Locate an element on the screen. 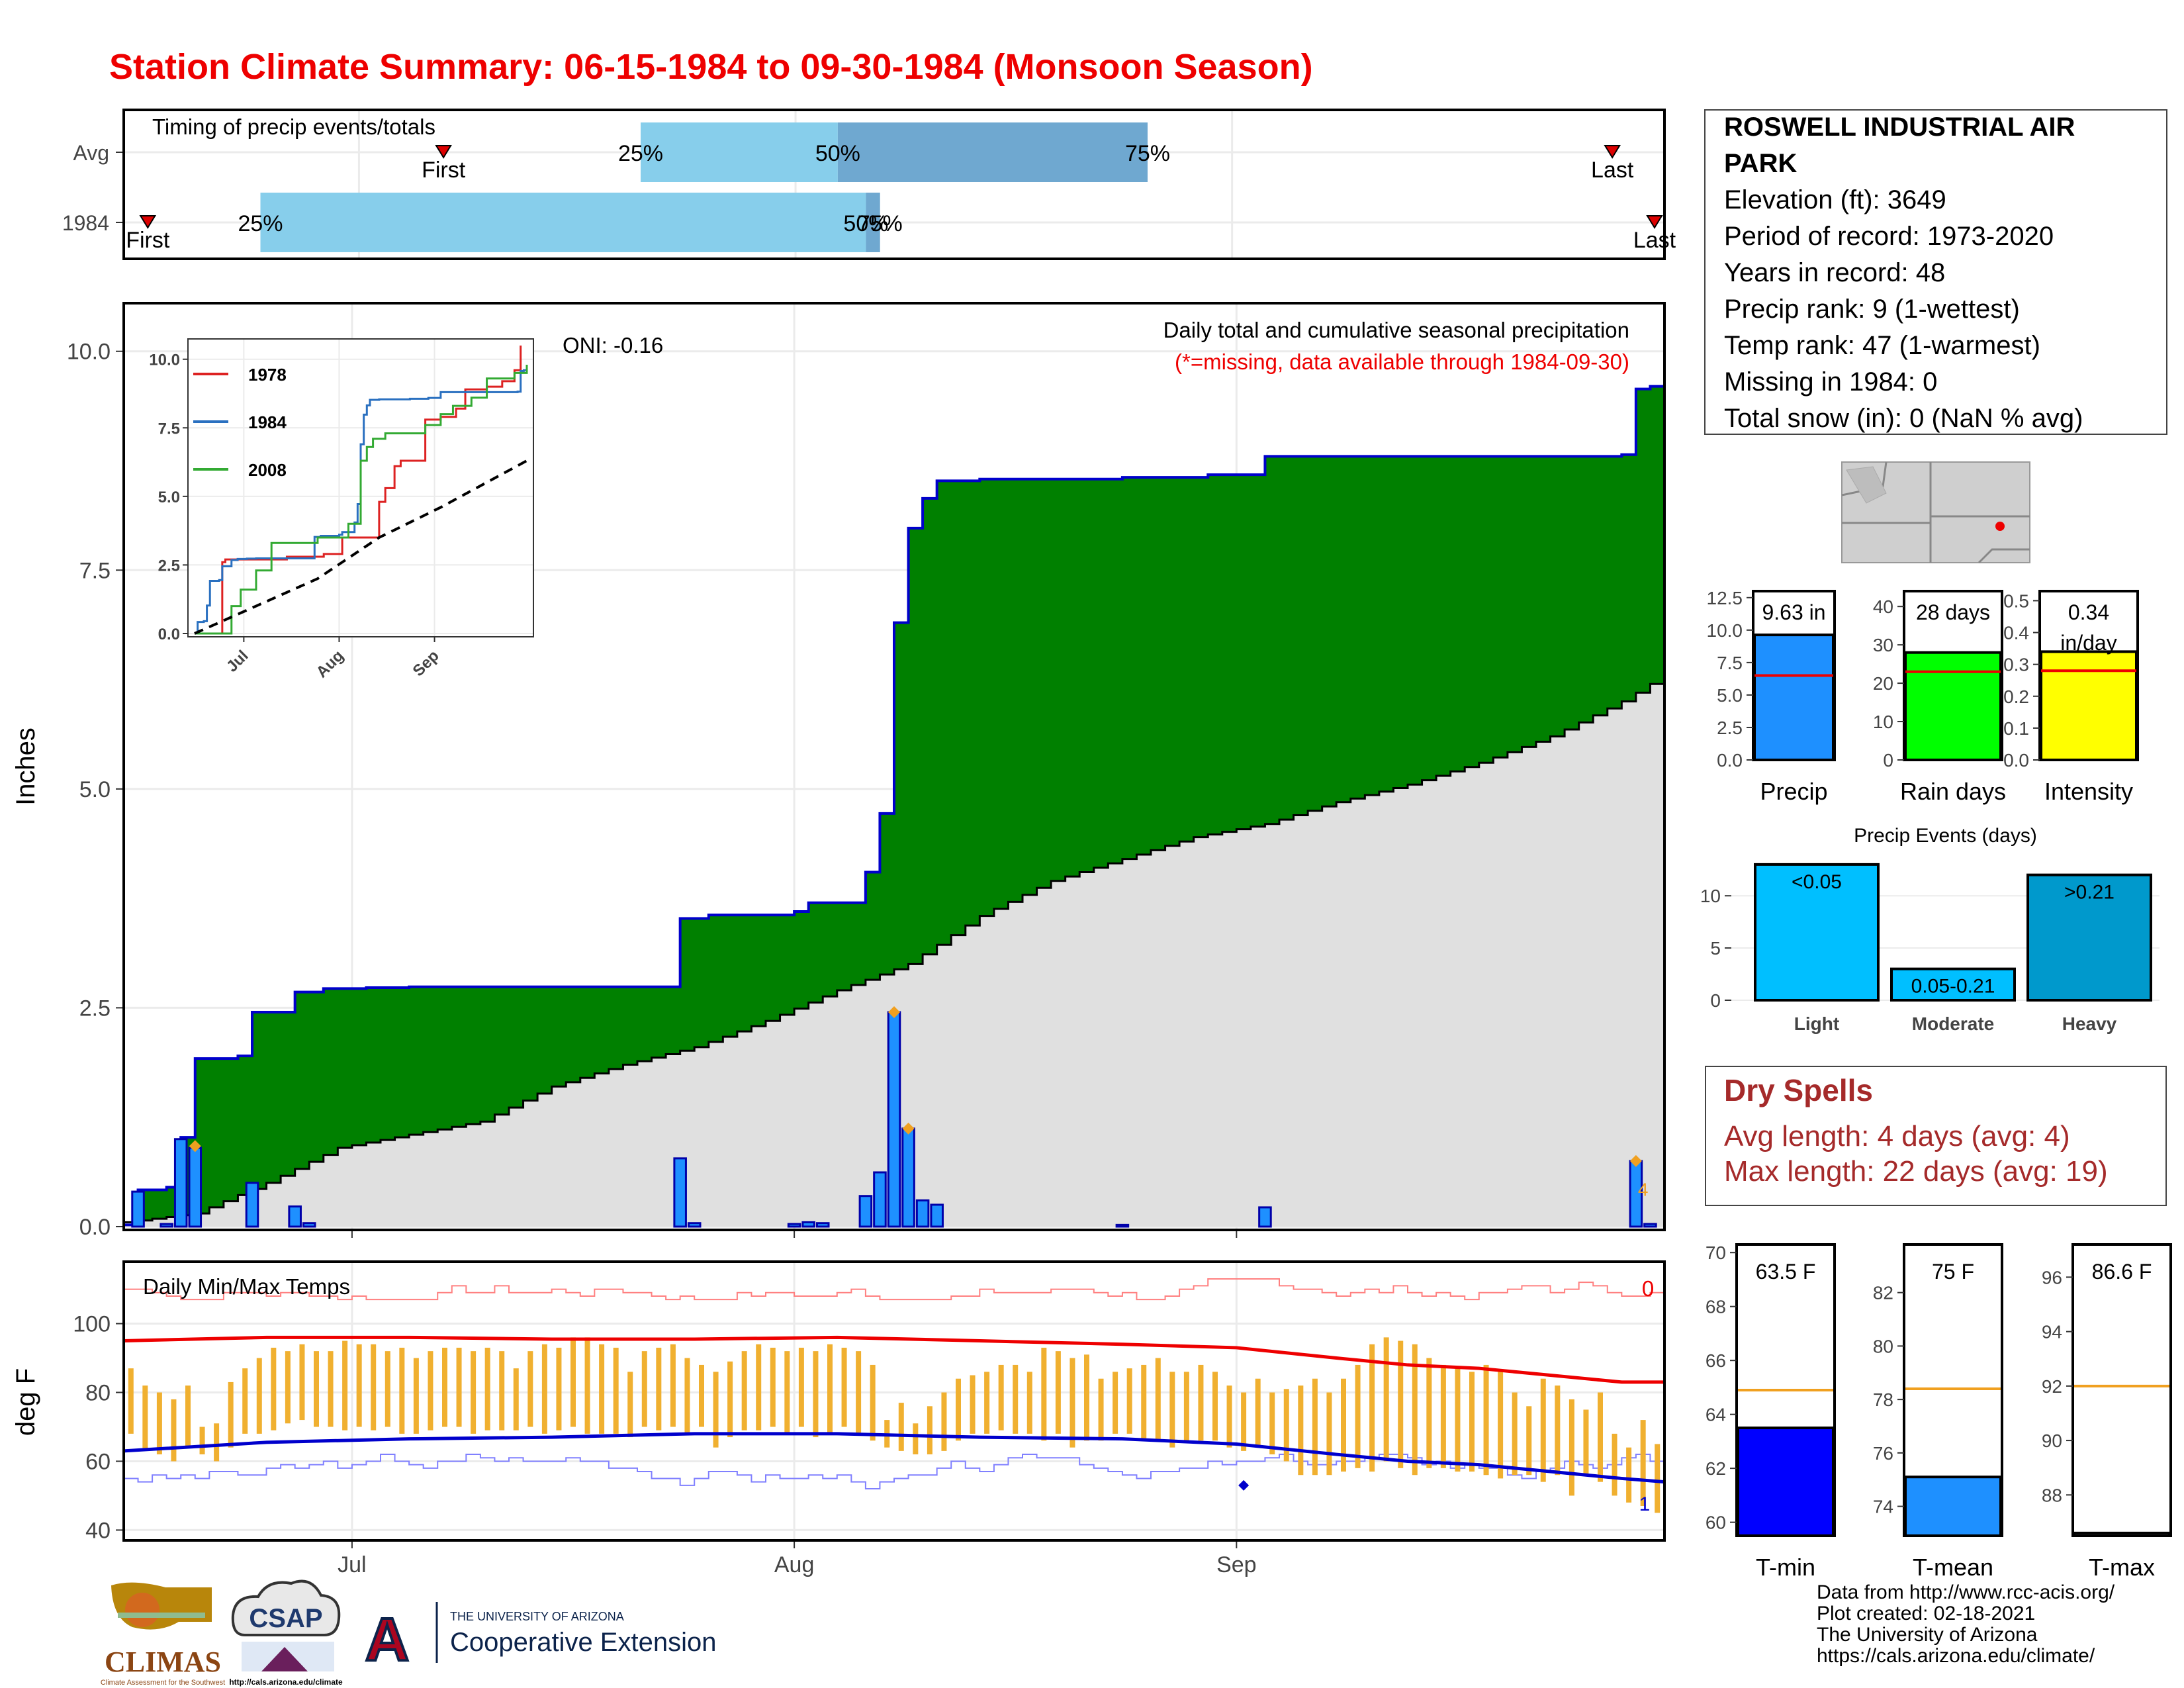  t-min-value-bar is located at coordinates (1786, 1482).